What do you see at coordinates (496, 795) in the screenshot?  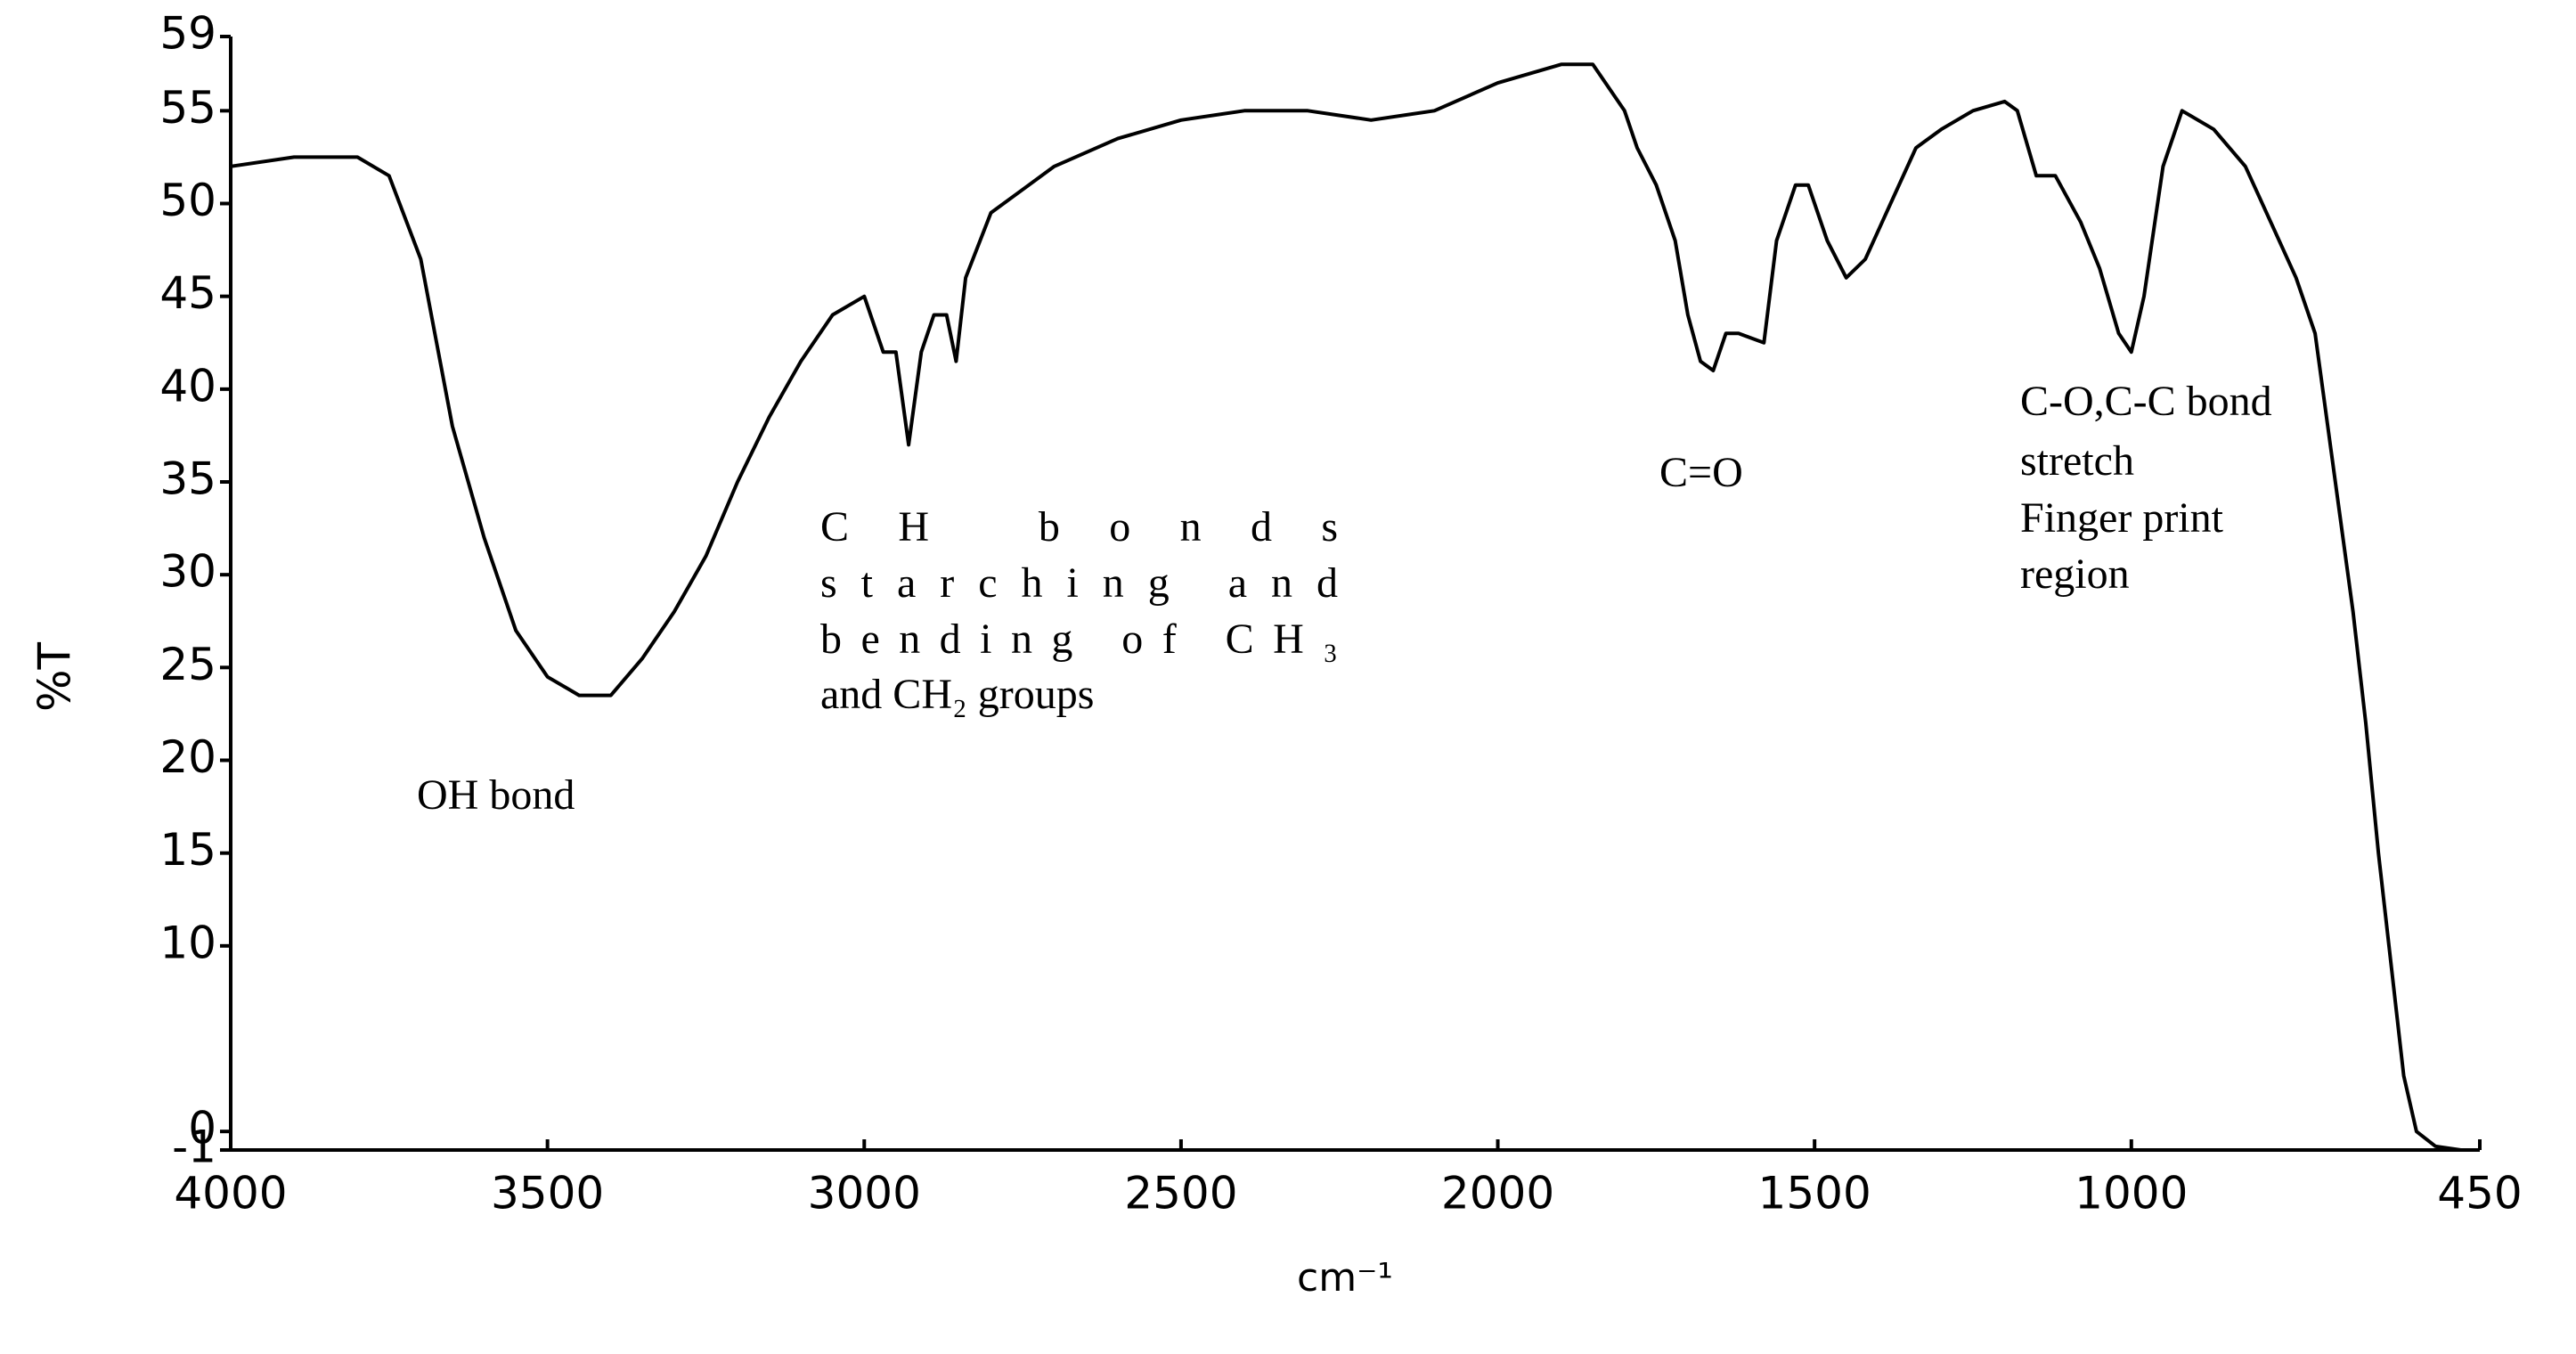 I see `annotation: OH bond` at bounding box center [496, 795].